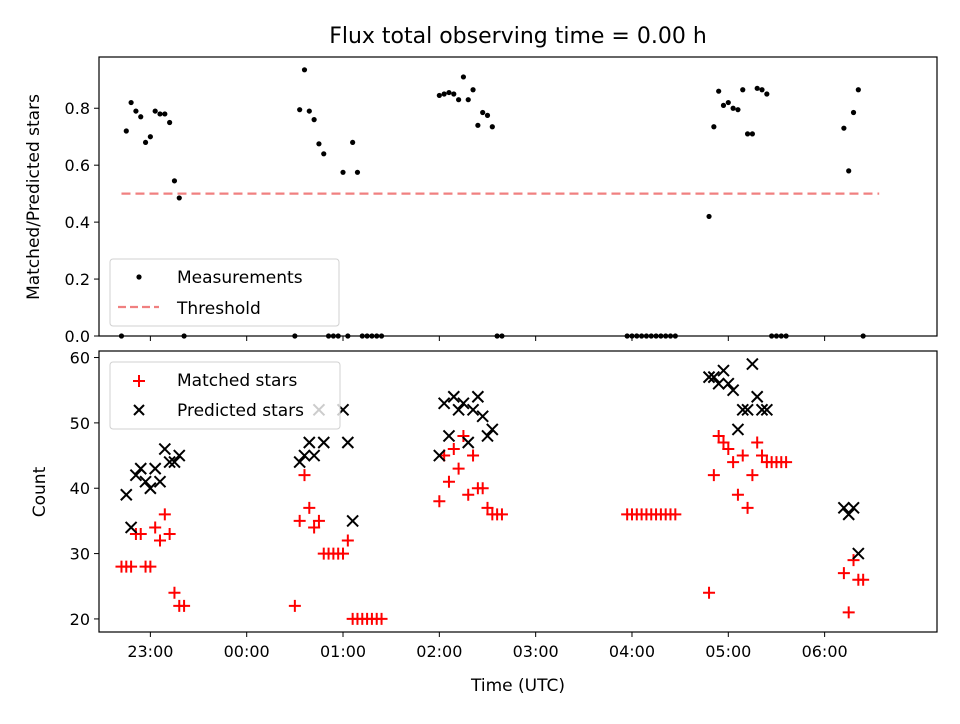 The height and width of the screenshot is (724, 960). I want to click on bottom-y-tick-label: 20, so click(80, 619).